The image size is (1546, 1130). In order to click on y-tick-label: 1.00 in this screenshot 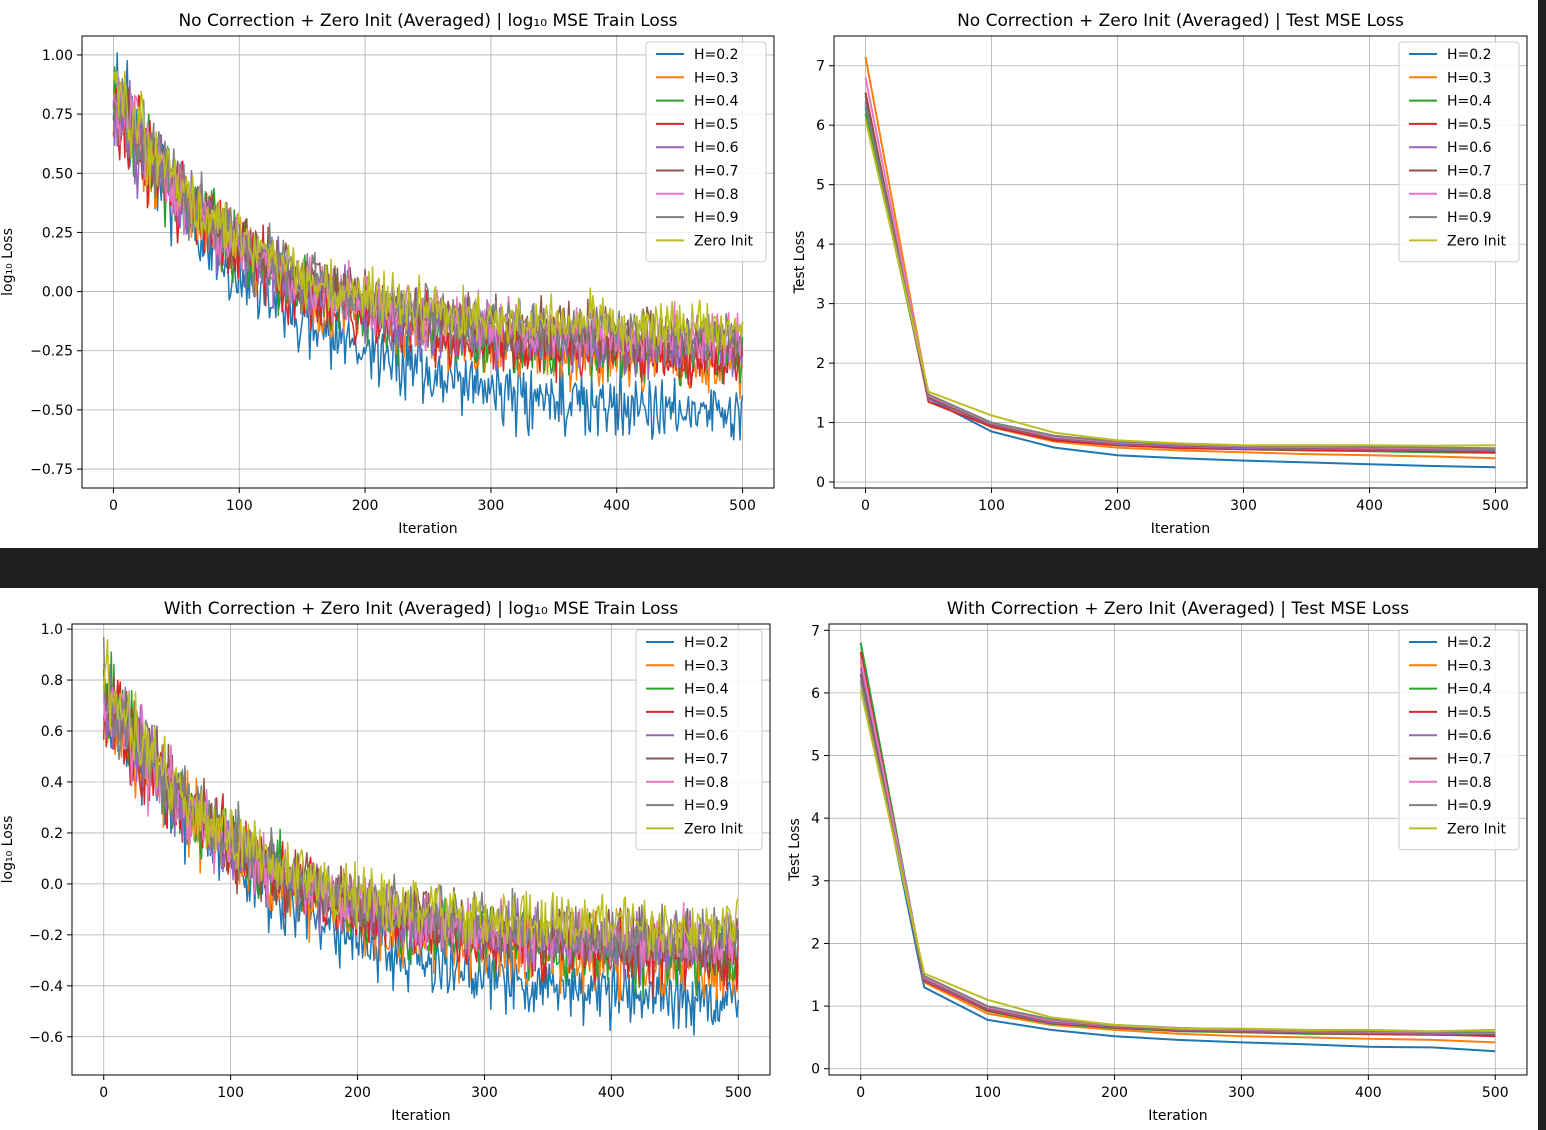, I will do `click(57, 56)`.